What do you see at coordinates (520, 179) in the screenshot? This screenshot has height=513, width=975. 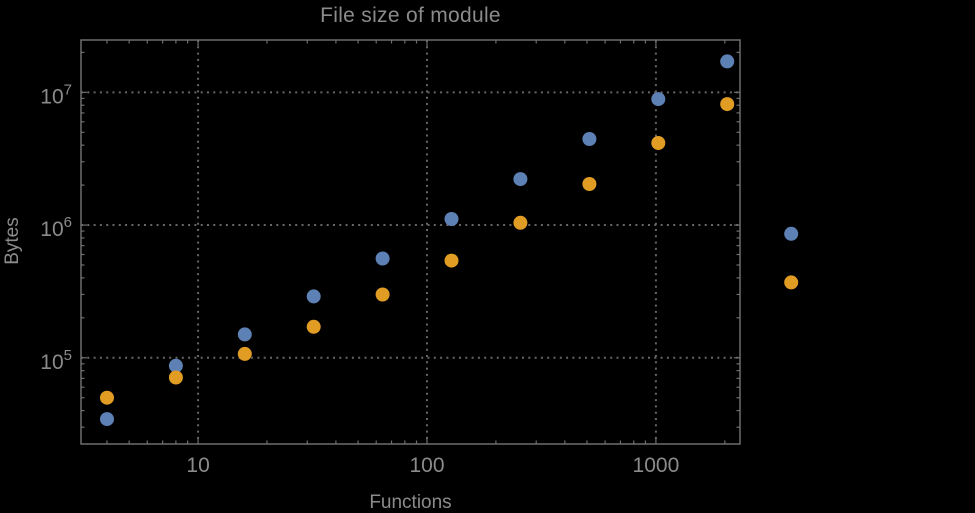 I see `data-point-series_1_blue-x256` at bounding box center [520, 179].